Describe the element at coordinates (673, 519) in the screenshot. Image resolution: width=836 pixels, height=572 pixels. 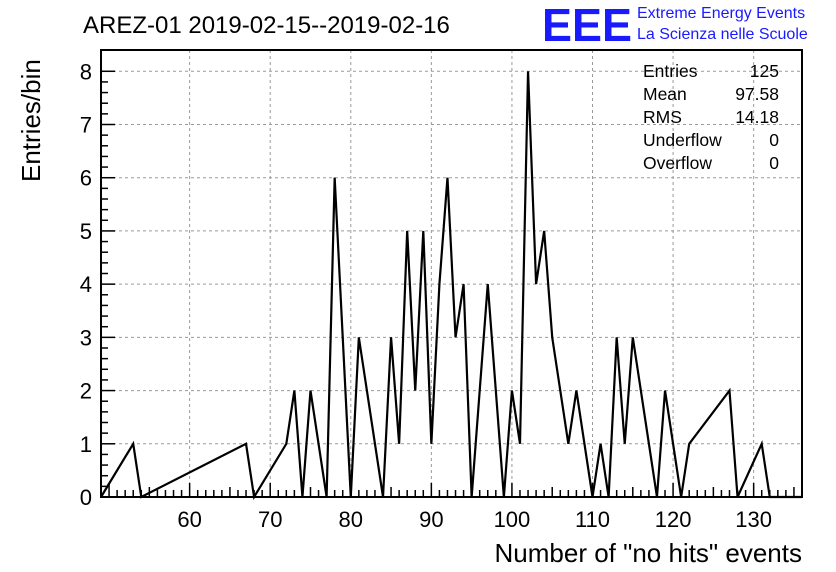
I see `x-tick-label: 120` at that location.